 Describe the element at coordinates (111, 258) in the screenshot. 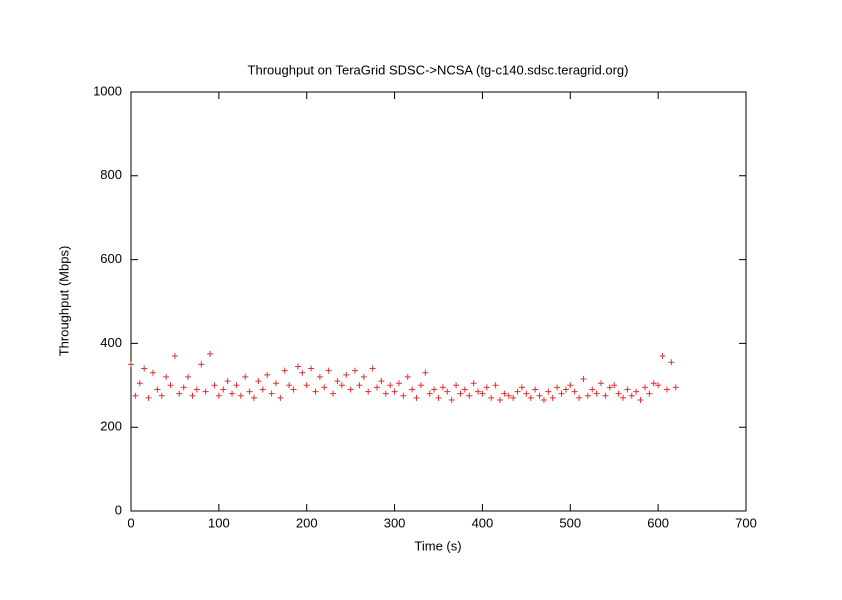

I see `y-tick-label: 600` at that location.